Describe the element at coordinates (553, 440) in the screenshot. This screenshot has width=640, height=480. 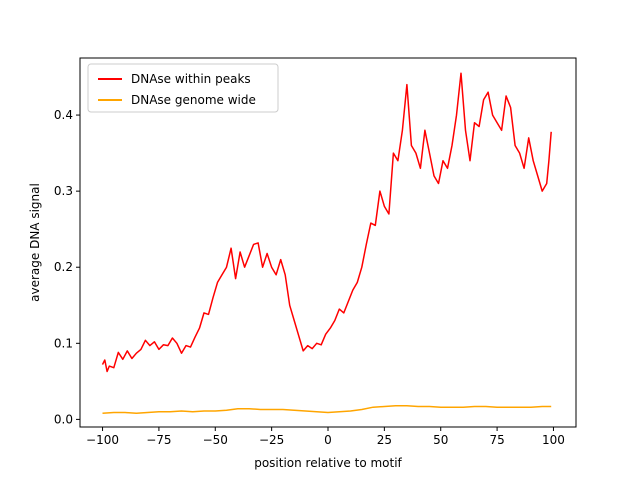
I see `x-tick-label: 100` at that location.